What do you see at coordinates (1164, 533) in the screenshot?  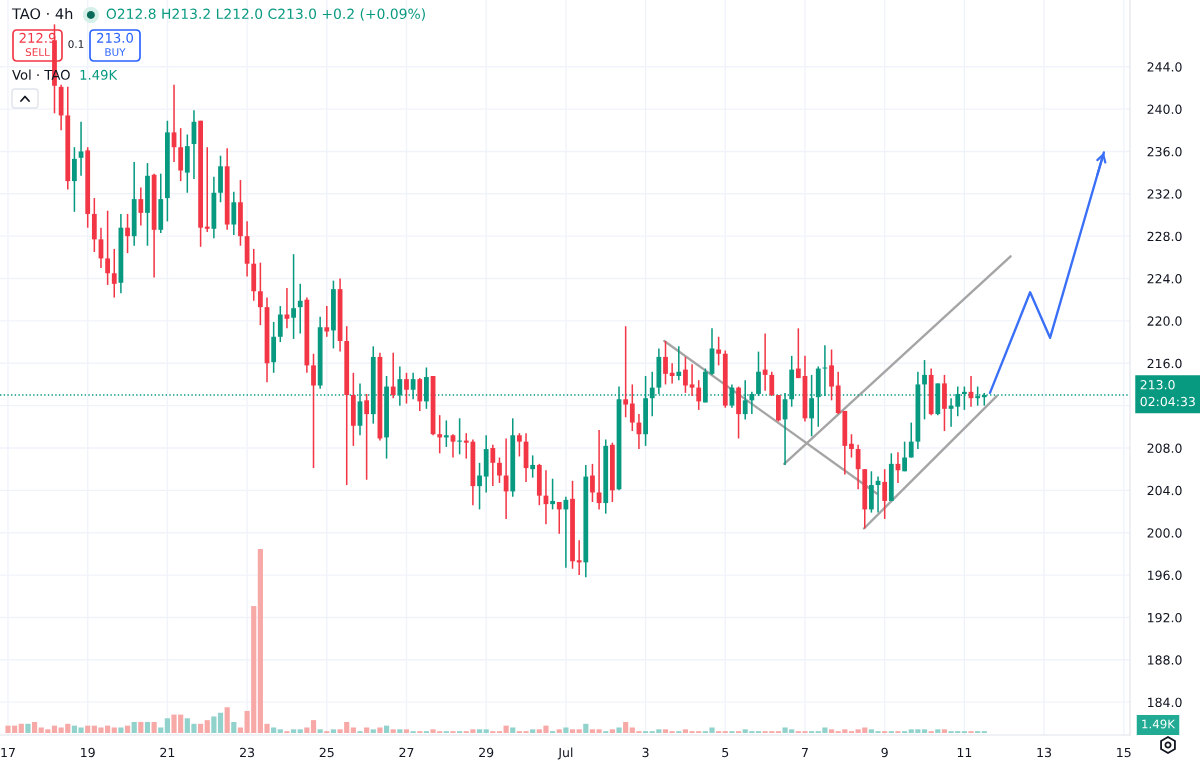 I see `y-tick-label: 200.0` at bounding box center [1164, 533].